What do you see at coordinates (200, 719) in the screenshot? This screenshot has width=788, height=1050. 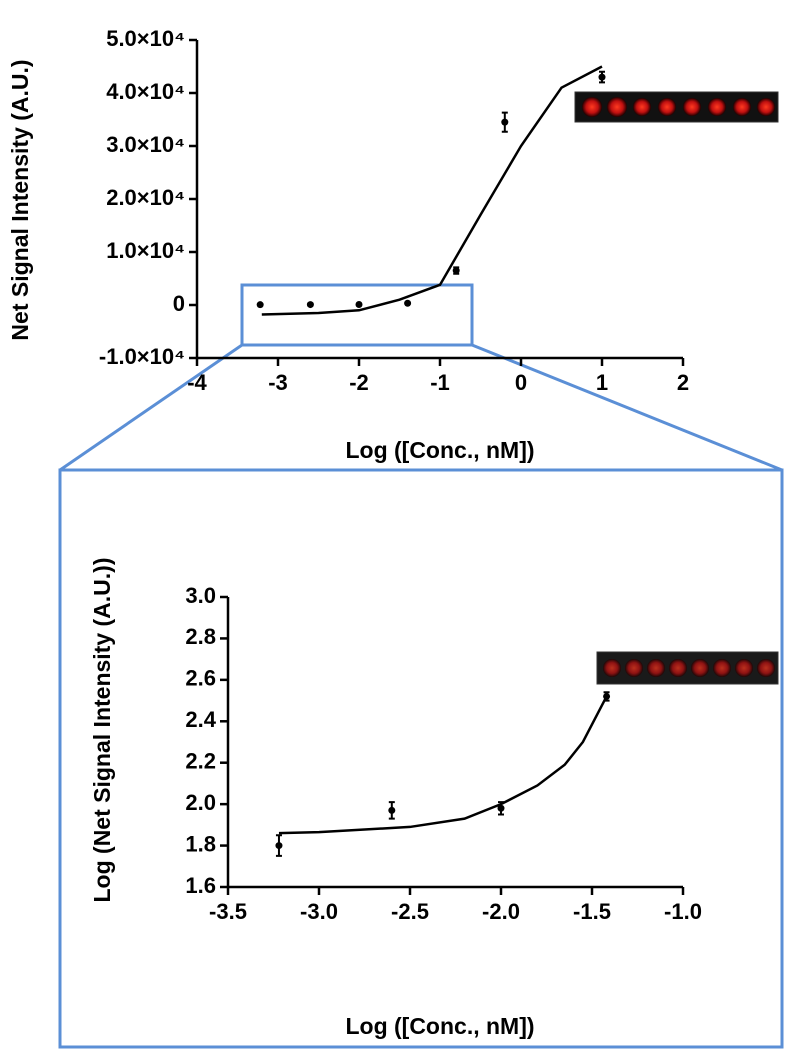 I see `y-tick-label: 2.4` at bounding box center [200, 719].